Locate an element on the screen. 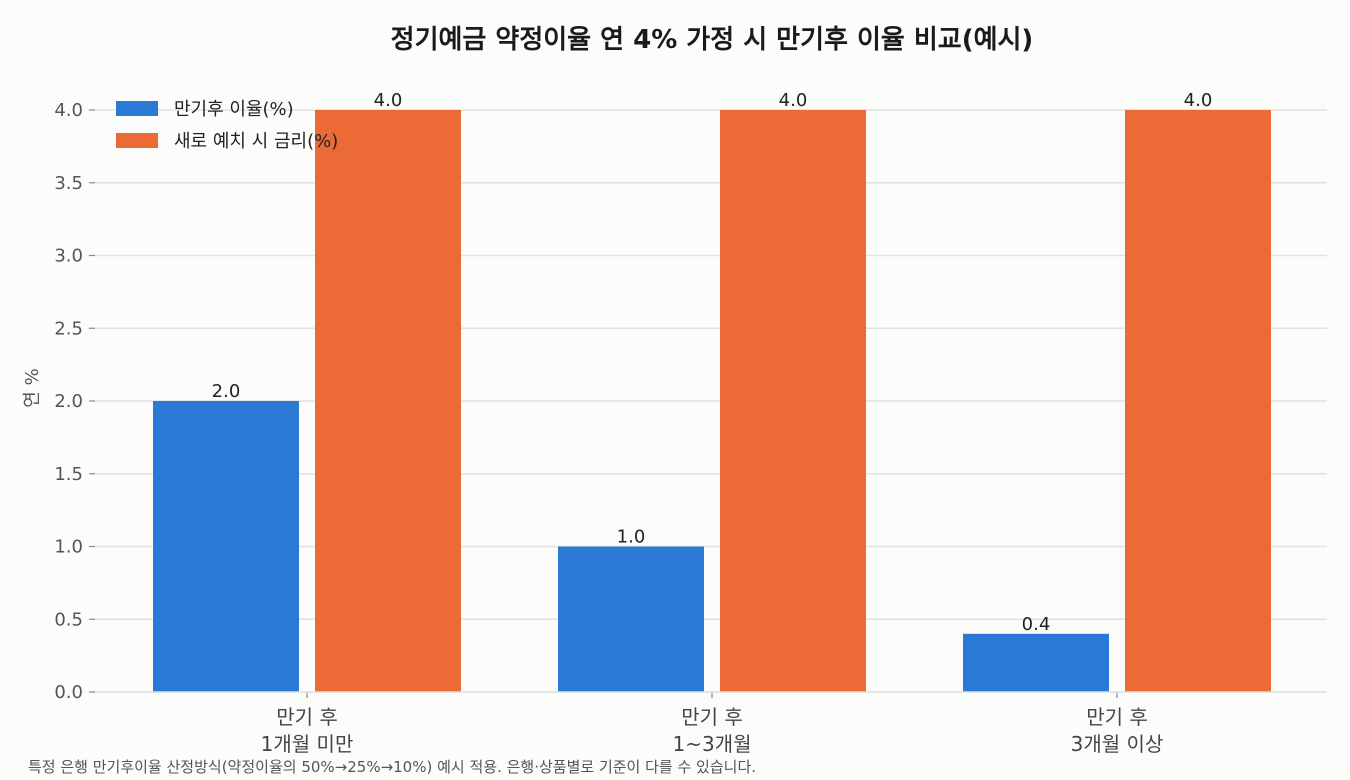 The image size is (1350, 780). legend-entry: 만기후 이율(%) is located at coordinates (234, 109).